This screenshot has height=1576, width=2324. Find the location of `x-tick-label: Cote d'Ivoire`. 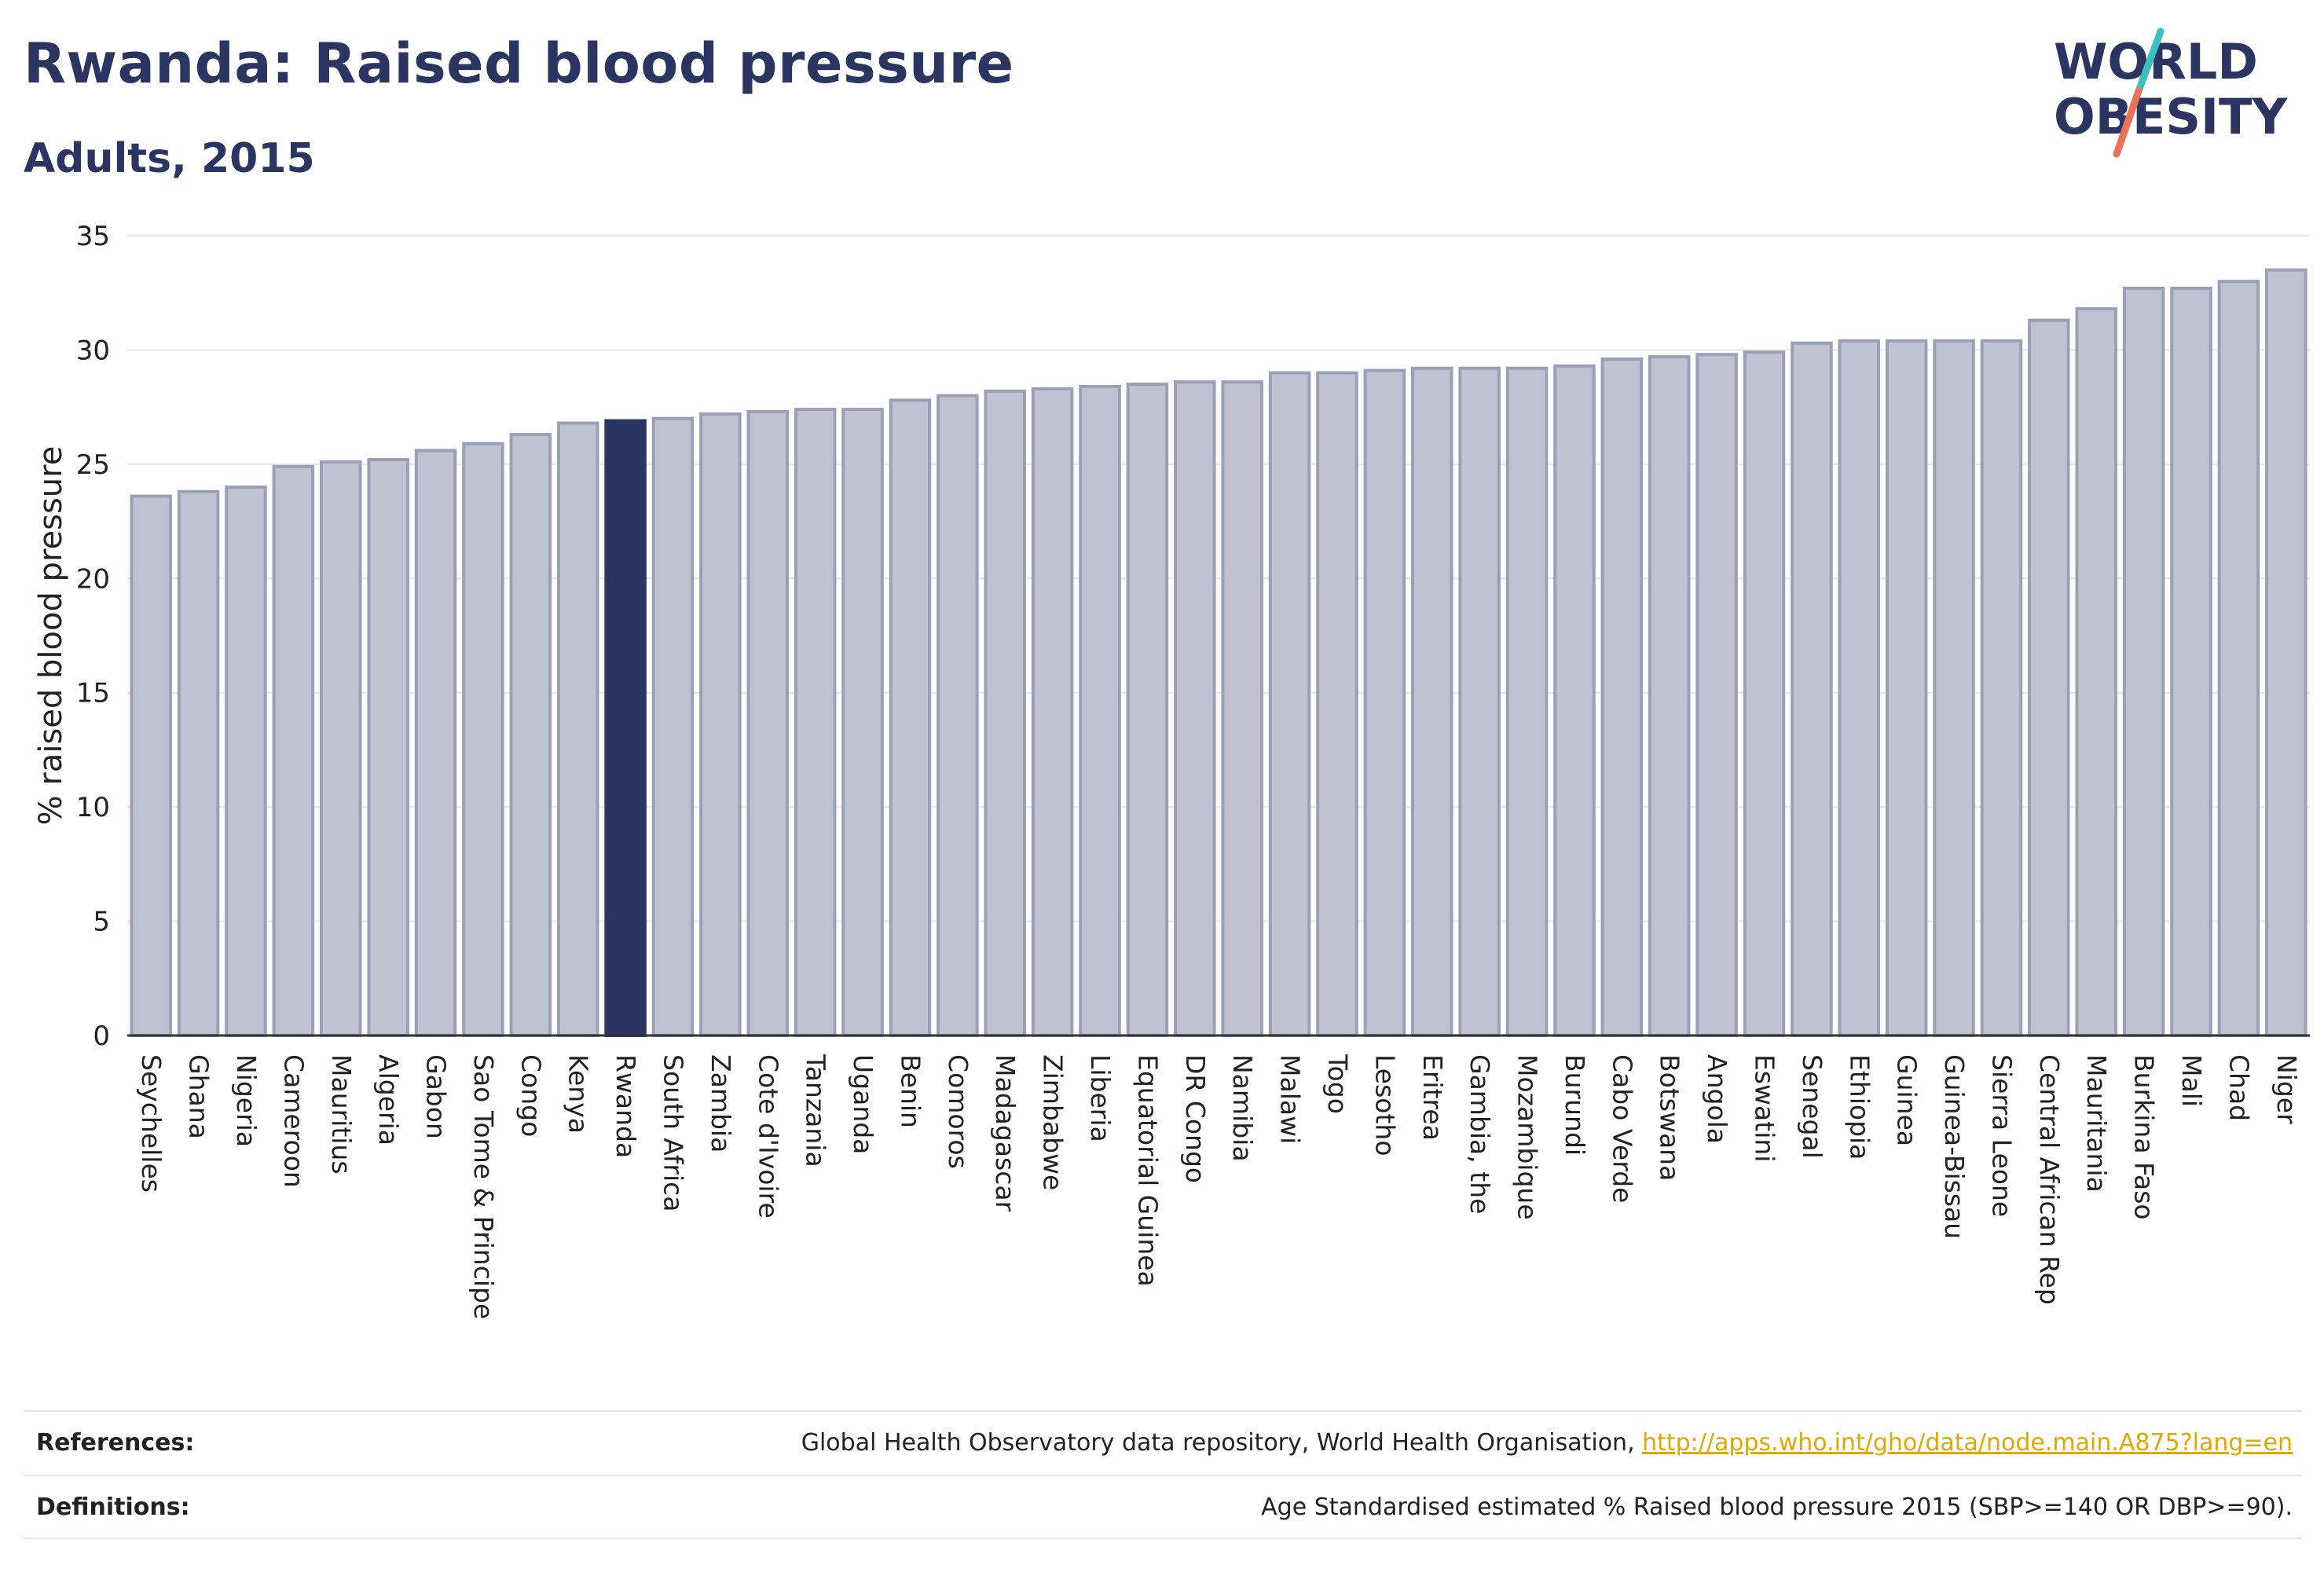

x-tick-label: Cote d'Ivoire is located at coordinates (768, 1136).